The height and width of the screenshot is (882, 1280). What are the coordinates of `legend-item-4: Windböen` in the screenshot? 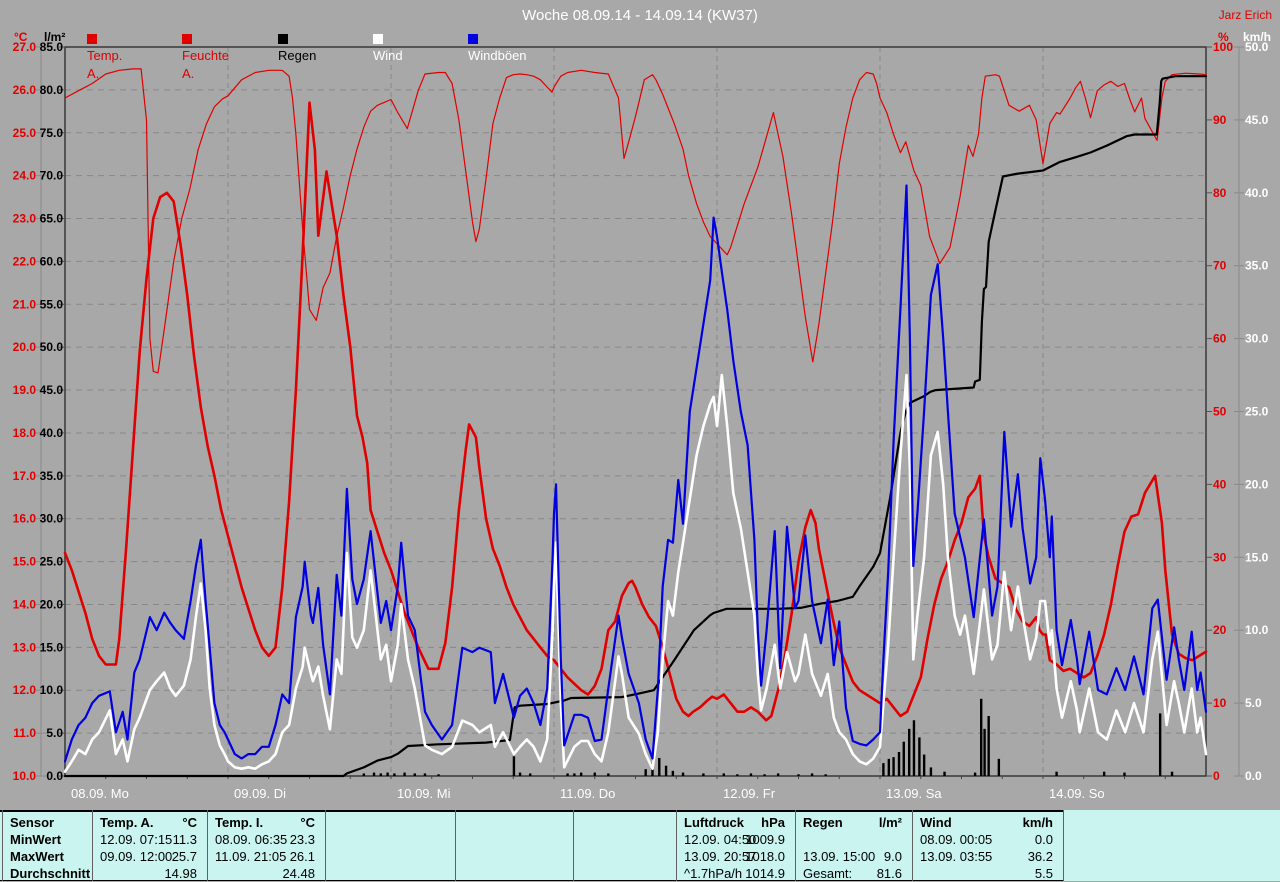 It's located at (497, 46).